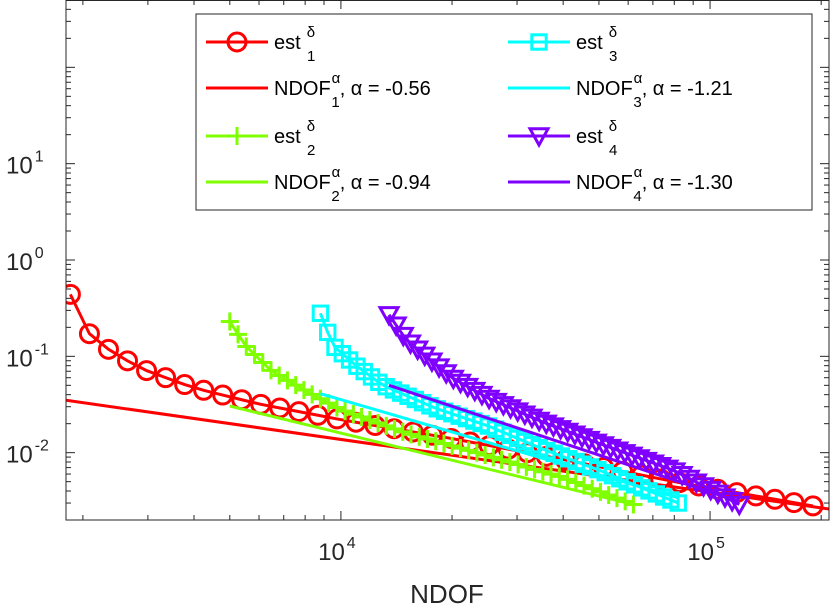 This screenshot has width=830, height=611. What do you see at coordinates (260, 138) in the screenshot?
I see `legend-entry-3: est δ 2` at bounding box center [260, 138].